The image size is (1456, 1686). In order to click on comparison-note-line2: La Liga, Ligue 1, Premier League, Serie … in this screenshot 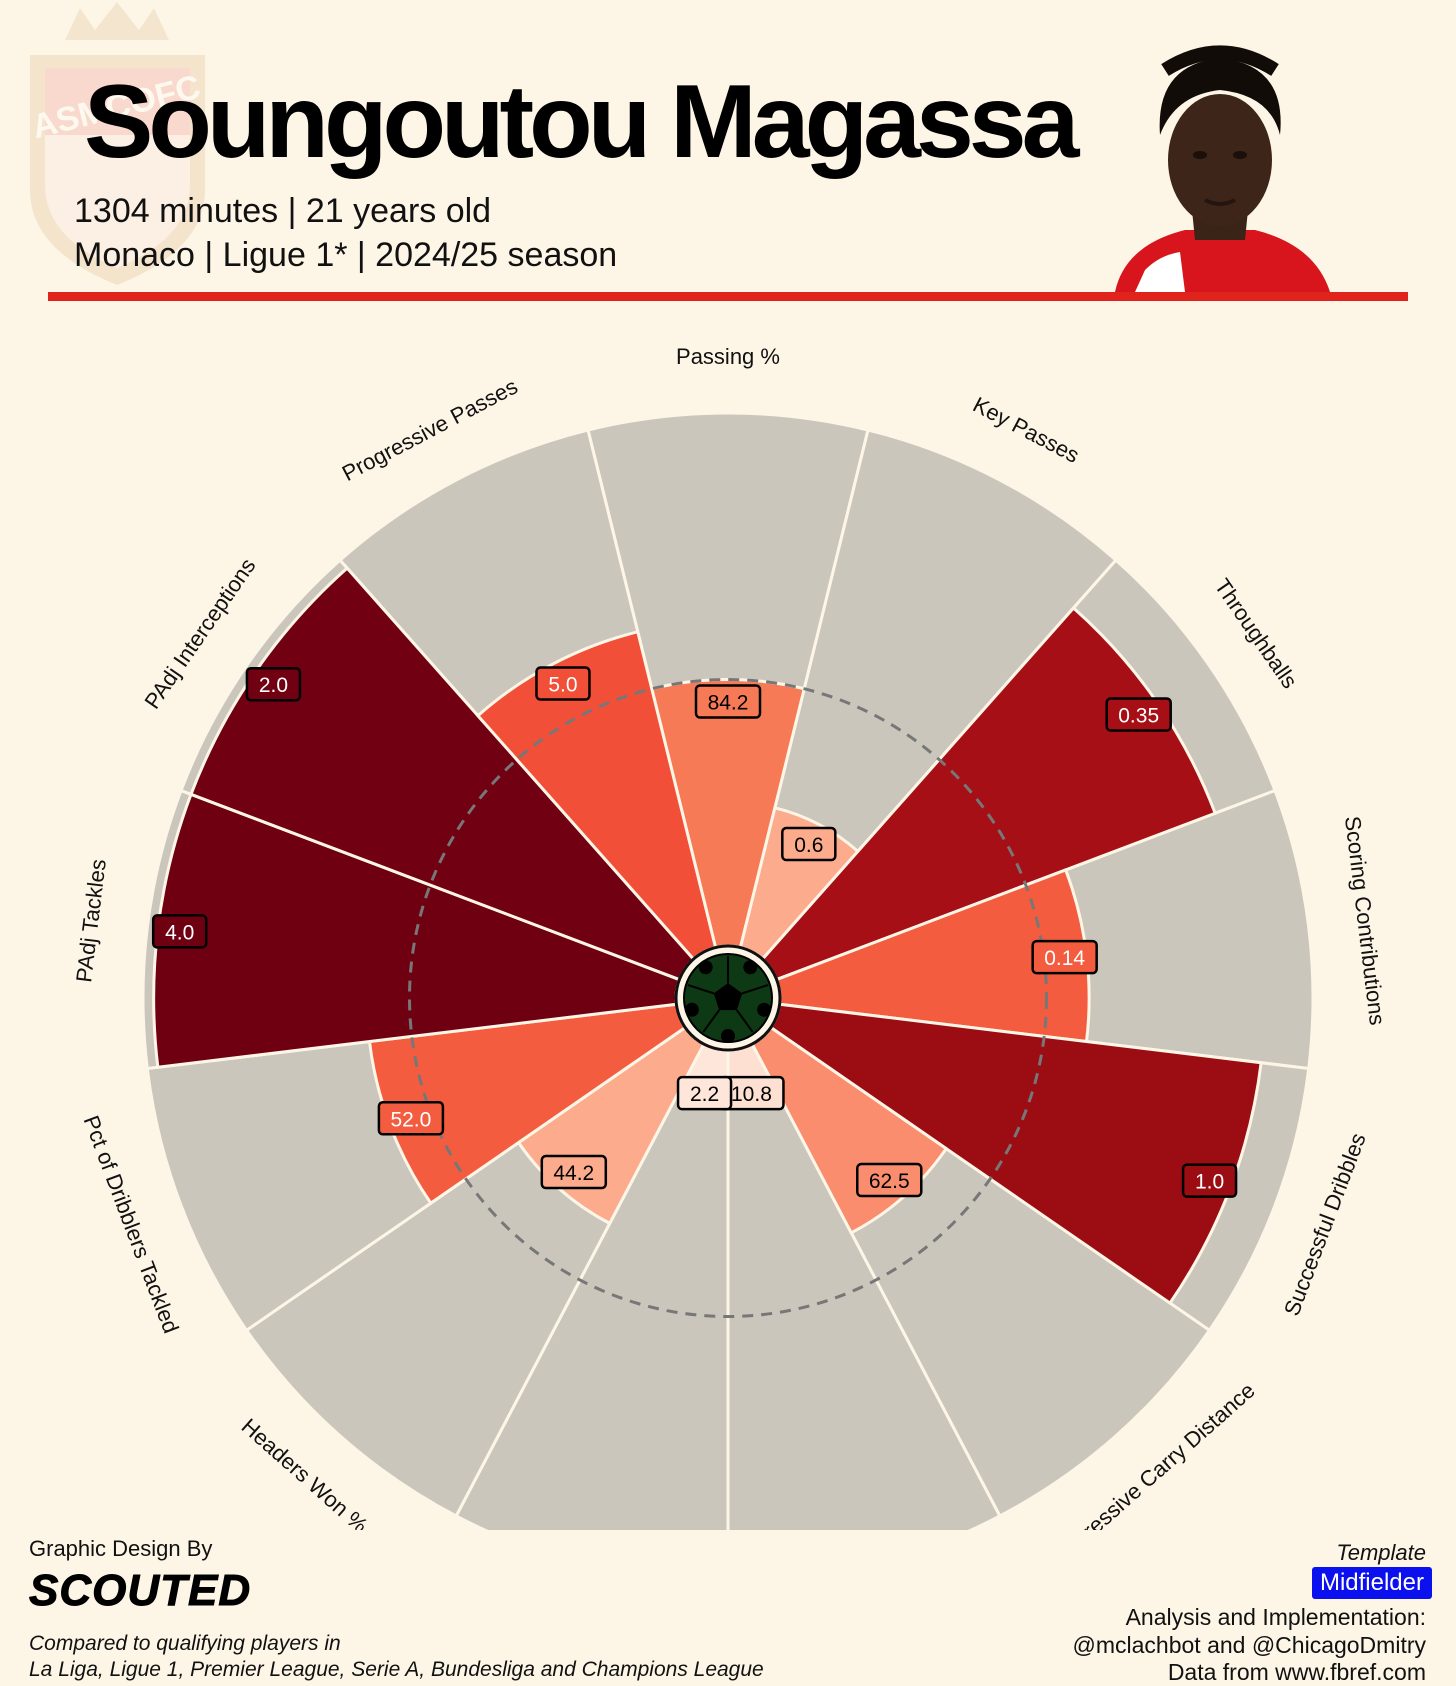, I will do `click(396, 1669)`.